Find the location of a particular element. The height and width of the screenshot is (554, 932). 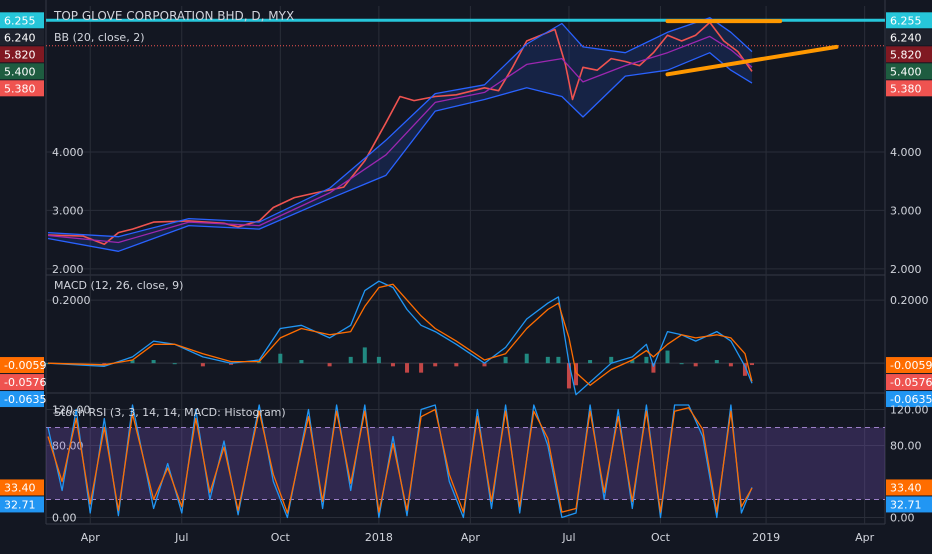

y-tick-right-0: 2.000 is located at coordinates (906, 269).